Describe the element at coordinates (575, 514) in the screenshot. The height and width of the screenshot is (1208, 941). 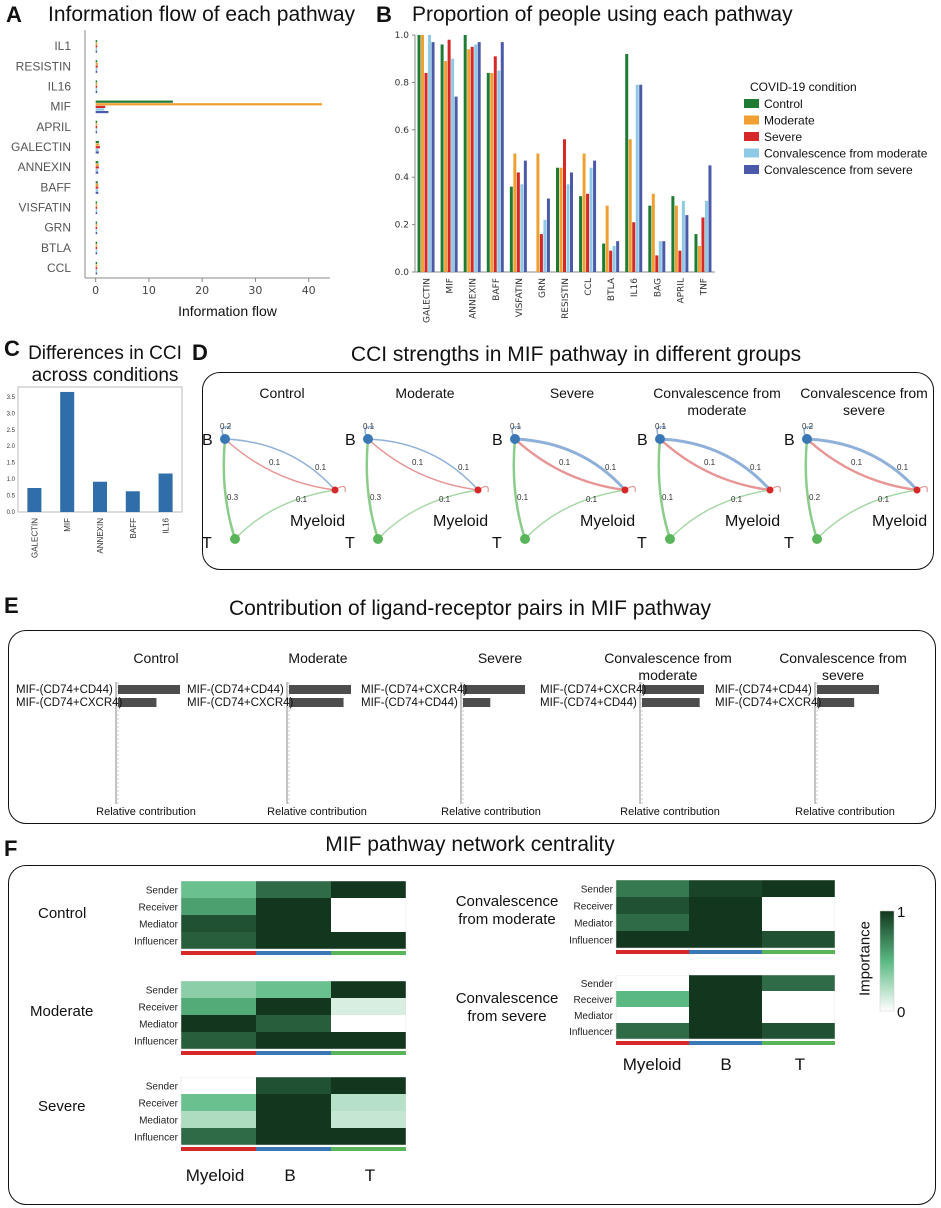
I see `d-edge-t-m` at that location.